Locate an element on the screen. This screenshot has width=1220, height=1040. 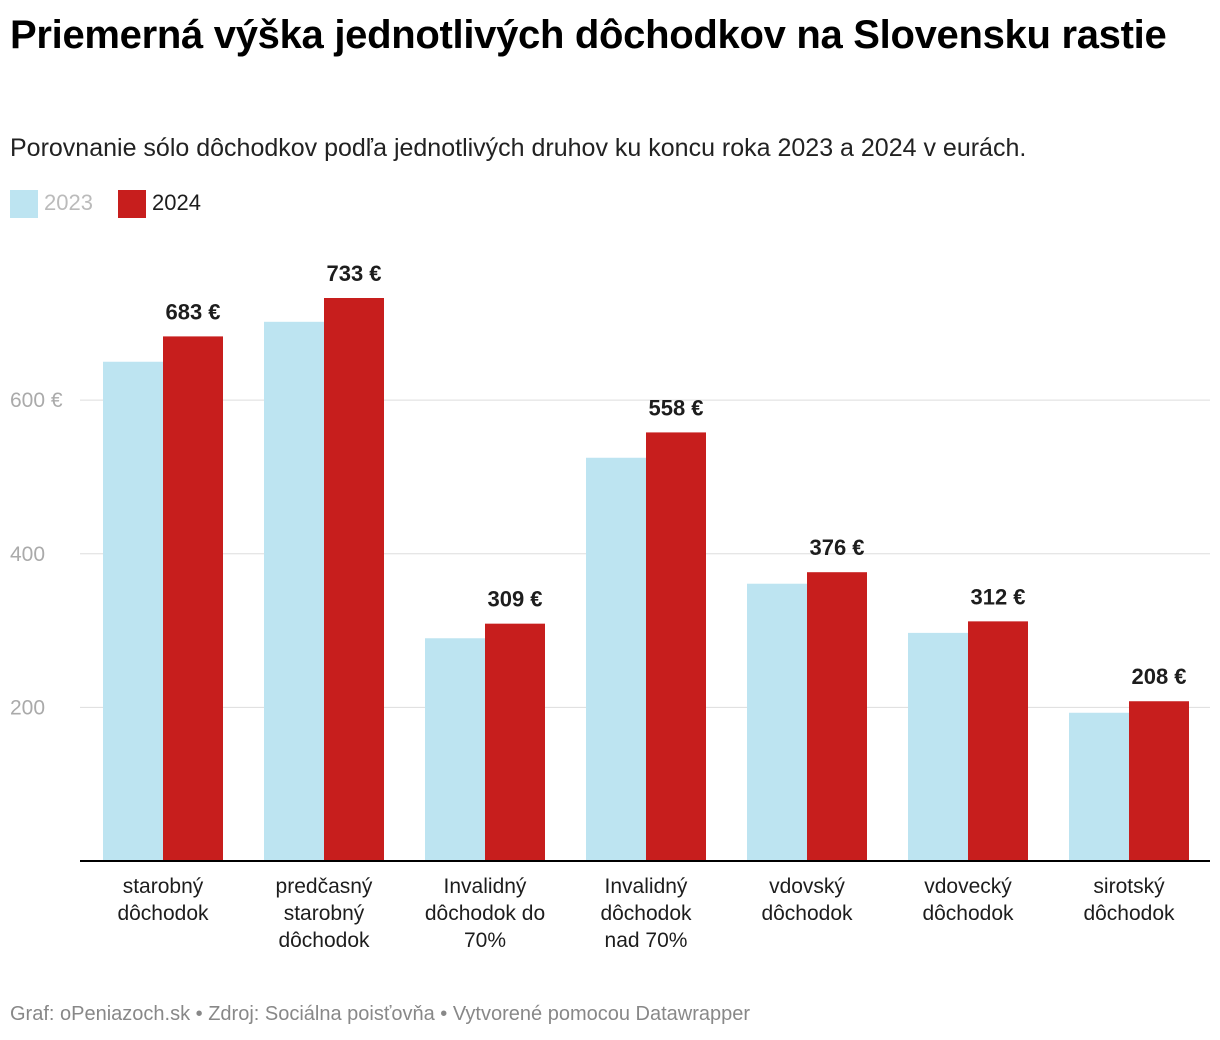
x-tick-label-line: sirotský is located at coordinates (1129, 886).